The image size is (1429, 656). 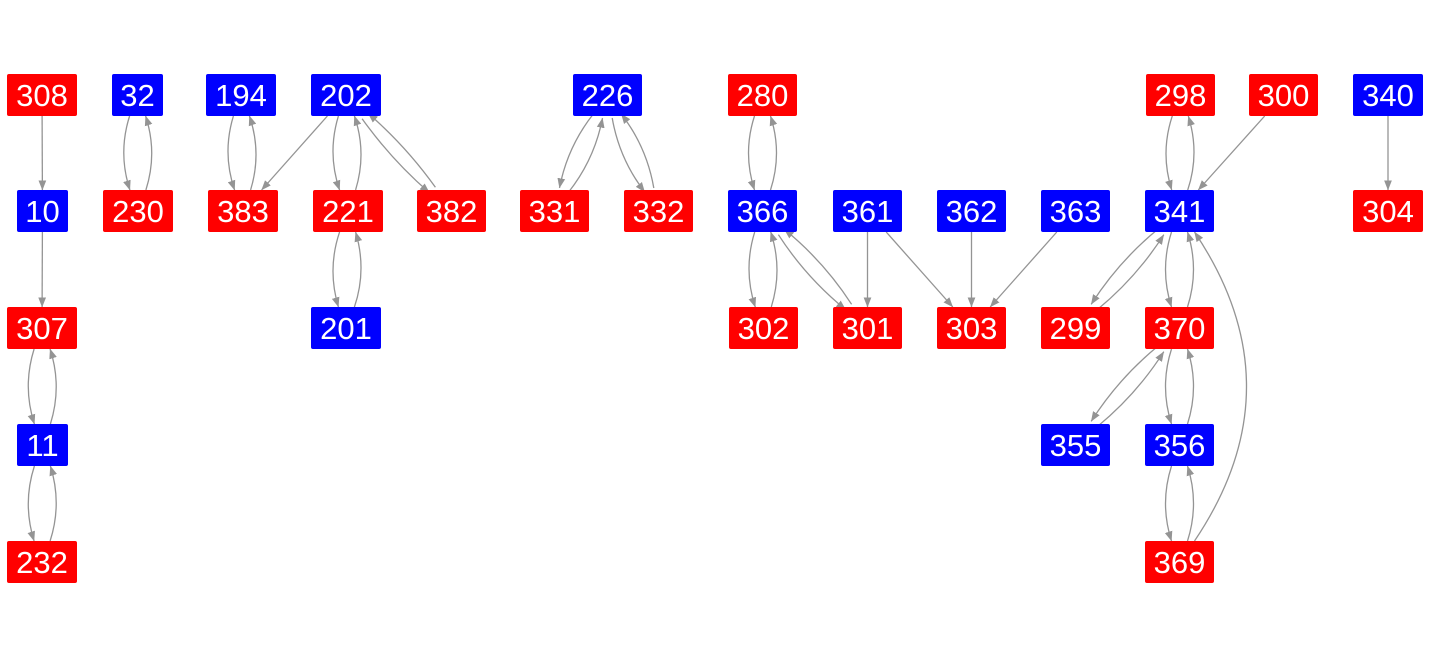 I want to click on node-369: 369, so click(x=1179, y=562).